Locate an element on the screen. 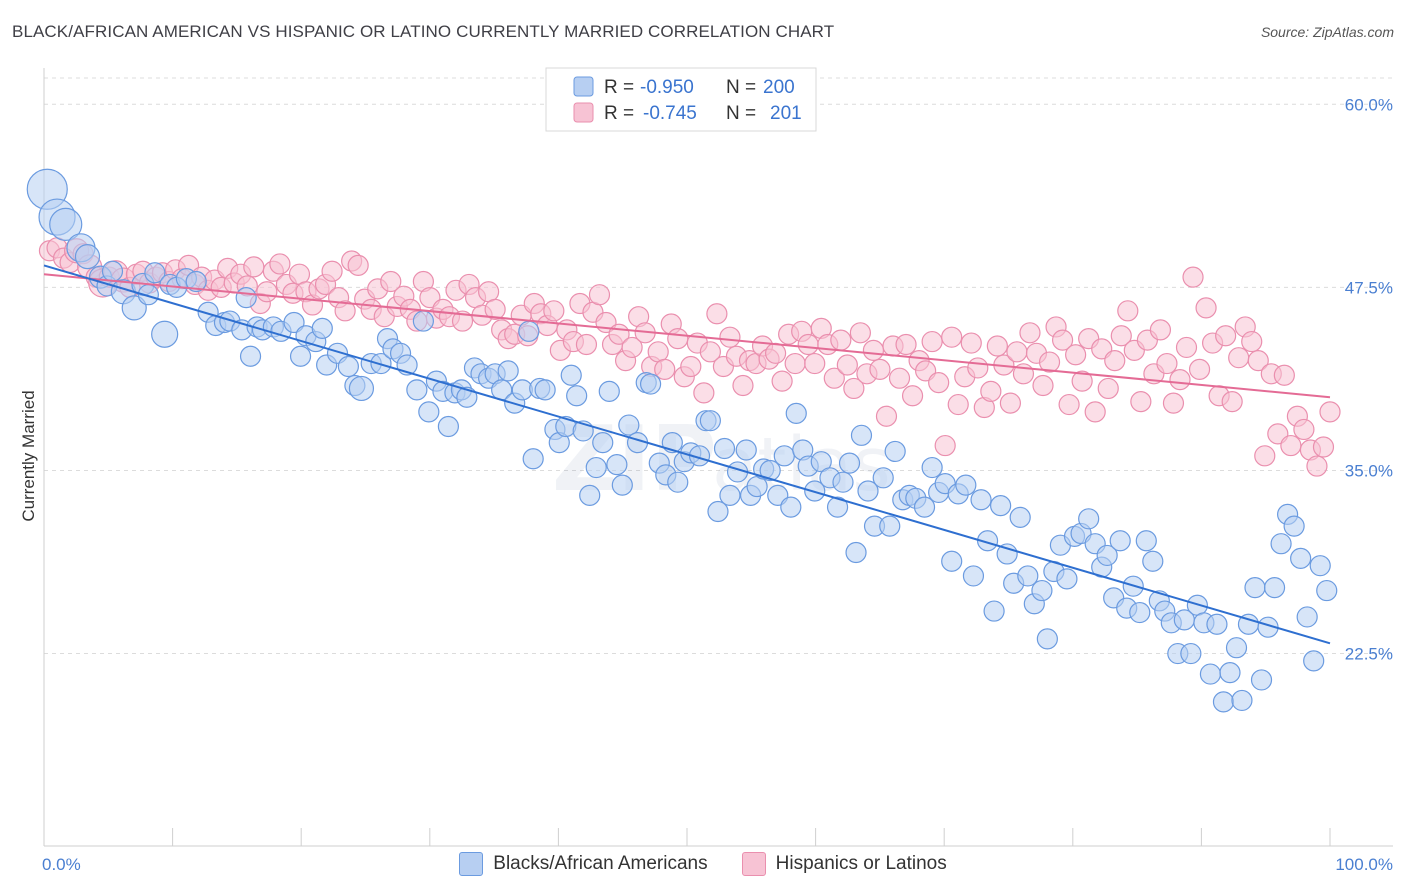 The image size is (1406, 892). y-tick-label: 22.5% is located at coordinates (1369, 654).